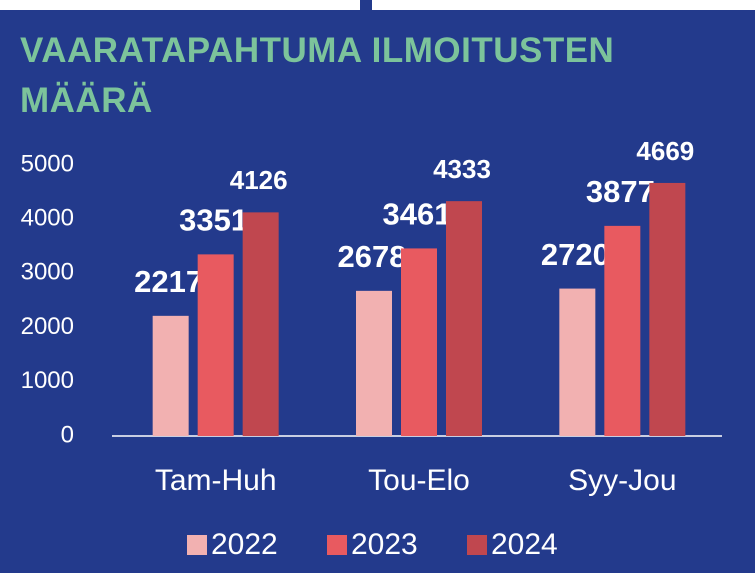 The image size is (755, 573). What do you see at coordinates (67, 434) in the screenshot?
I see `y-tick-label: 0` at bounding box center [67, 434].